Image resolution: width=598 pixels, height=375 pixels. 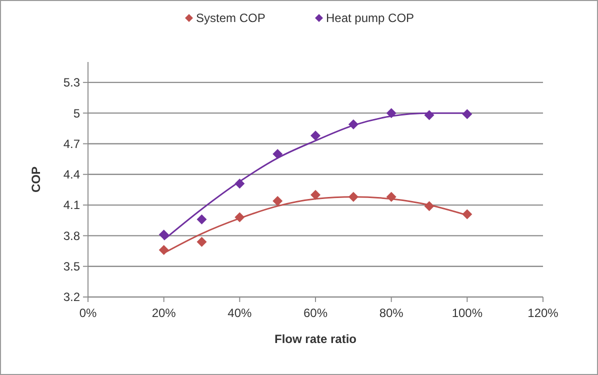 I want to click on x-axis-title: Flow rate ratio, so click(x=315, y=339).